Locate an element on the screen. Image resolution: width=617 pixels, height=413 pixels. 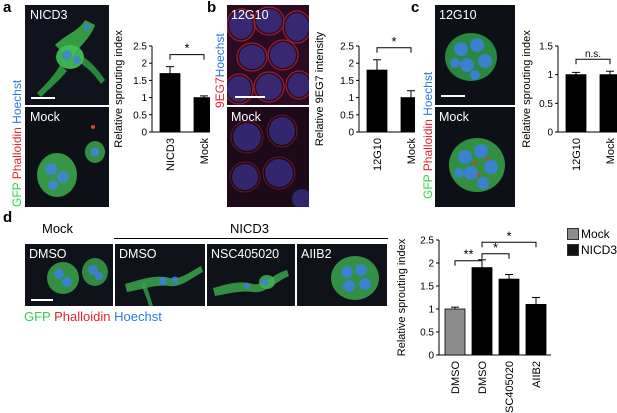
micrograph-d-1-image is located at coordinates (69, 275).